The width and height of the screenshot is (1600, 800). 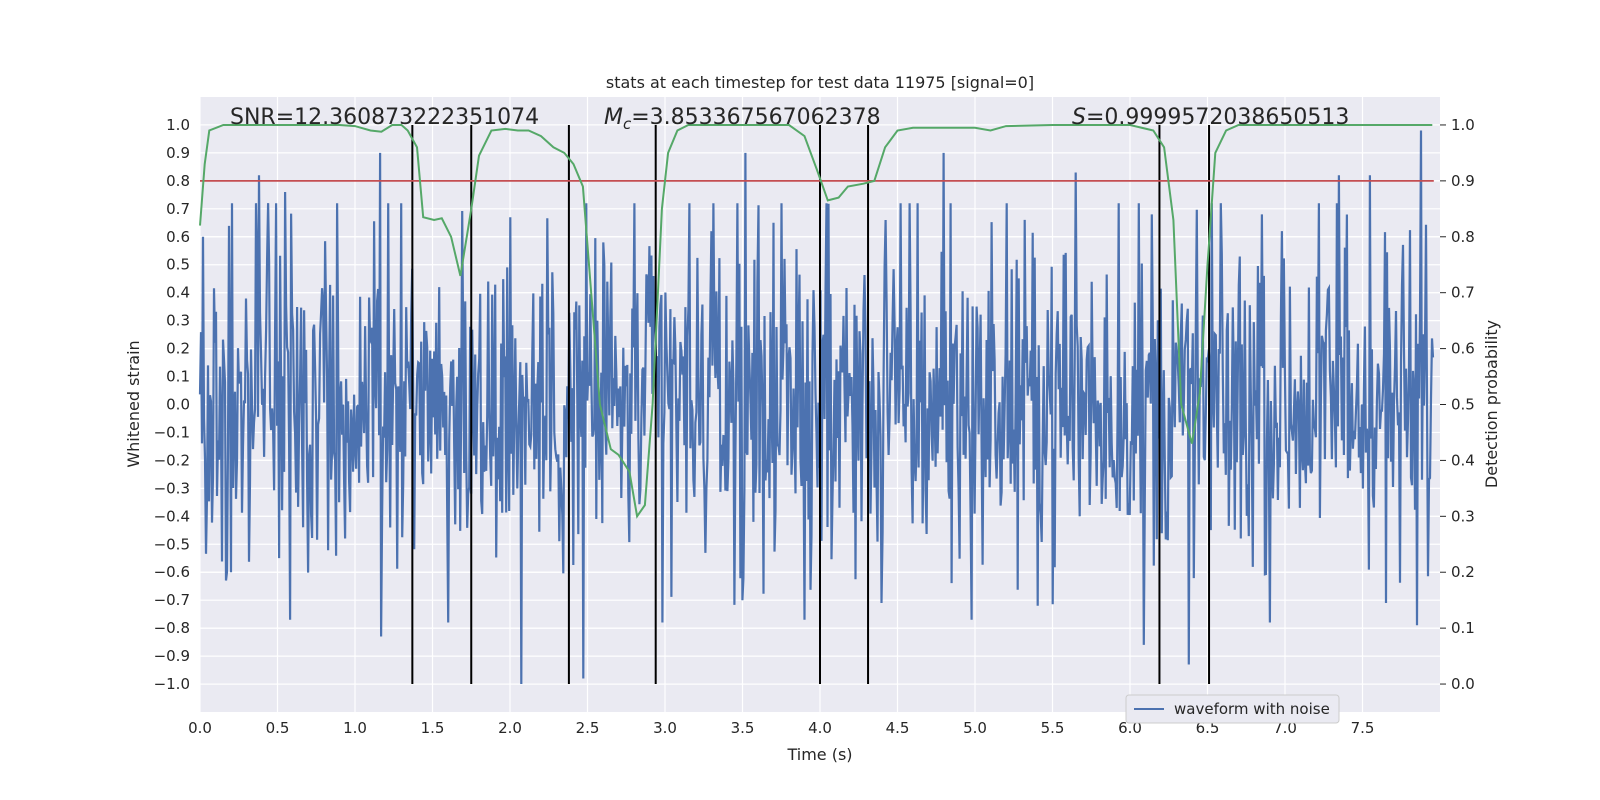 I want to click on y-tick-label: 0.9, so click(x=178, y=153).